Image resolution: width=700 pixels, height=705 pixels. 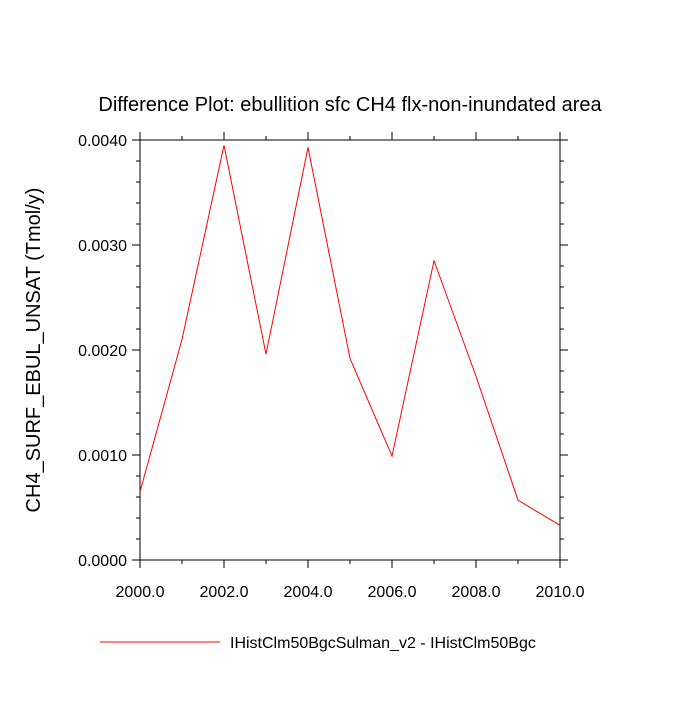 What do you see at coordinates (560, 592) in the screenshot?
I see `x-tick-label: 2010.0` at bounding box center [560, 592].